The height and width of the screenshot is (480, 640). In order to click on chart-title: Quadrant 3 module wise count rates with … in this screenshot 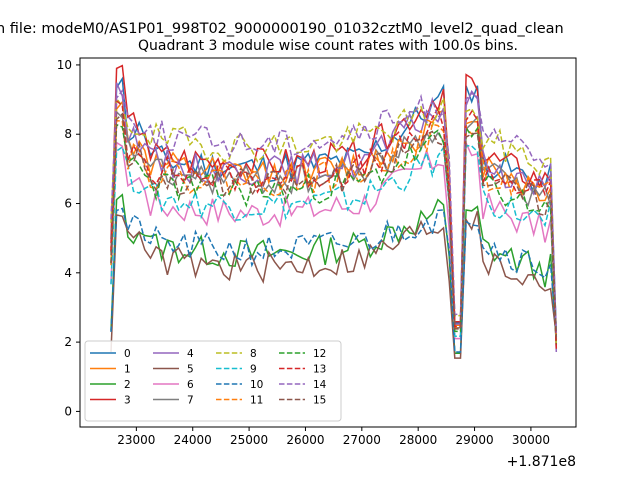, I will do `click(328, 46)`.